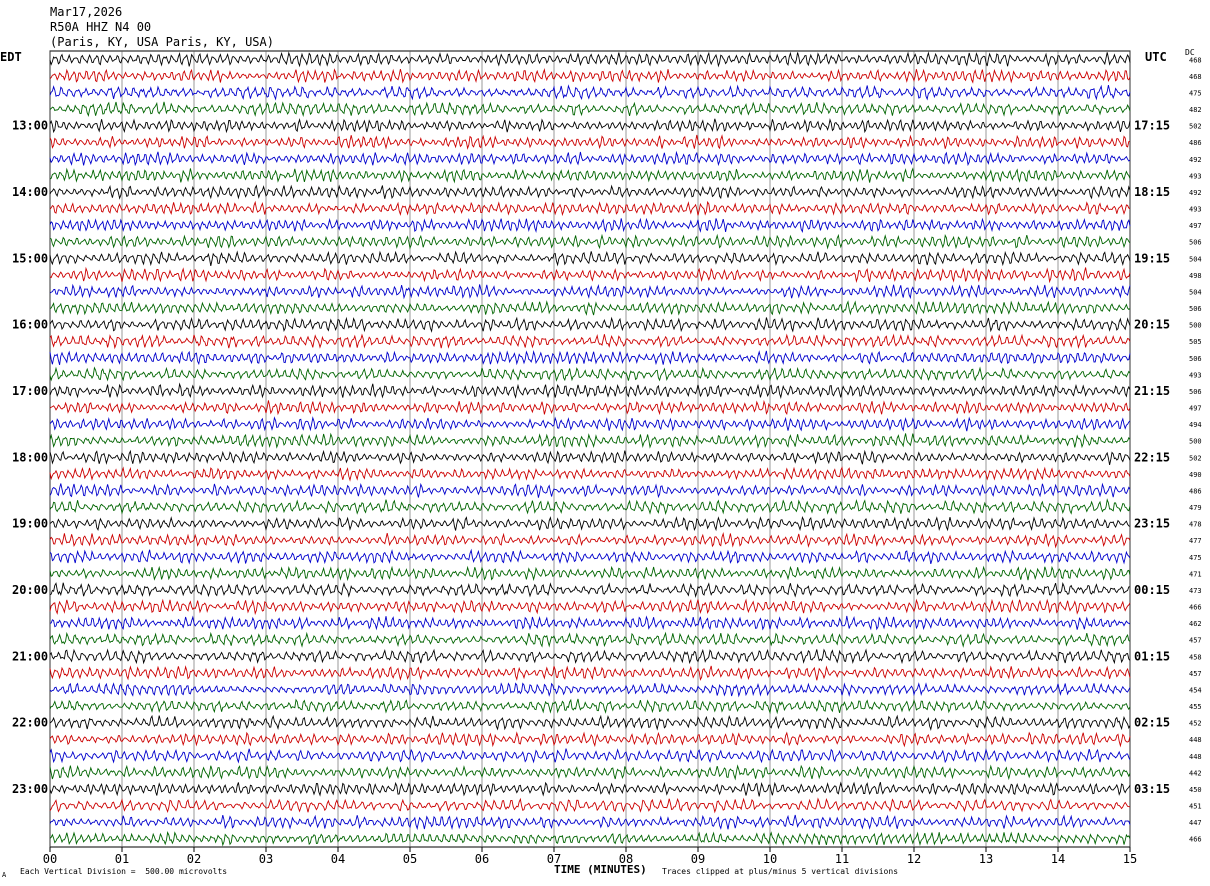  Describe the element at coordinates (1195, 425) in the screenshot. I see `dc-offset-label: 494` at that location.